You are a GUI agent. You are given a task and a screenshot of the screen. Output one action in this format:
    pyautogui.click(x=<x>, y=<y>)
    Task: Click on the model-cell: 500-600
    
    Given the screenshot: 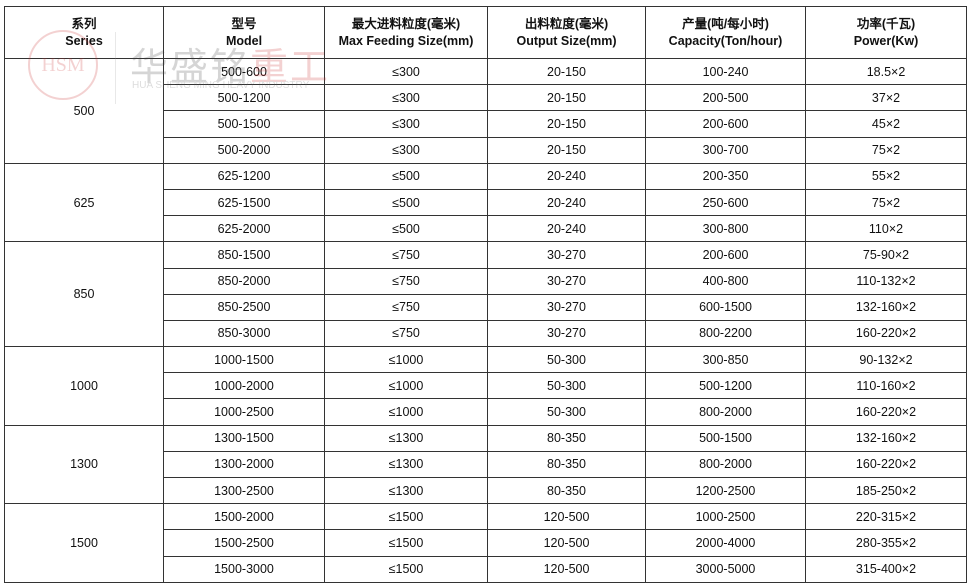 What is the action you would take?
    pyautogui.click(x=244, y=71)
    